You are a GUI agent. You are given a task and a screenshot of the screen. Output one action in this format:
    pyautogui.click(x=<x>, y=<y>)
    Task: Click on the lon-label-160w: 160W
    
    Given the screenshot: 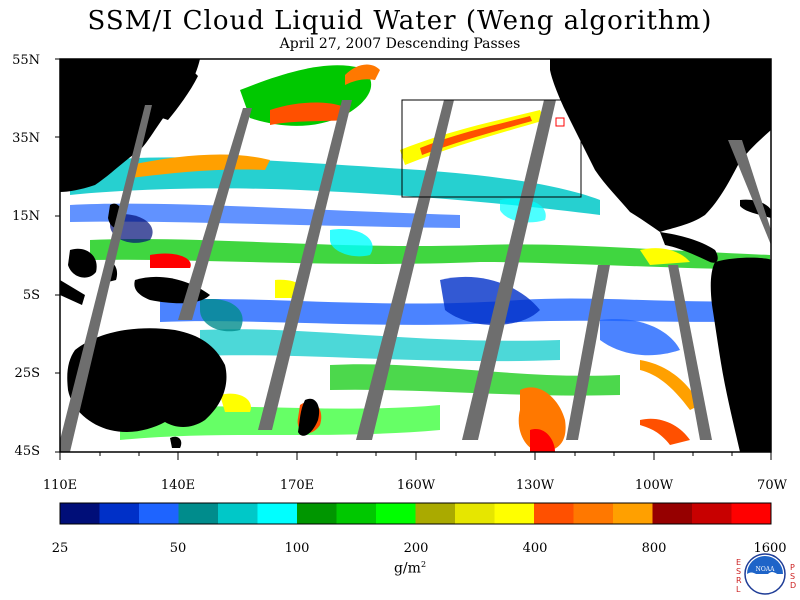 What is the action you would take?
    pyautogui.click(x=416, y=485)
    